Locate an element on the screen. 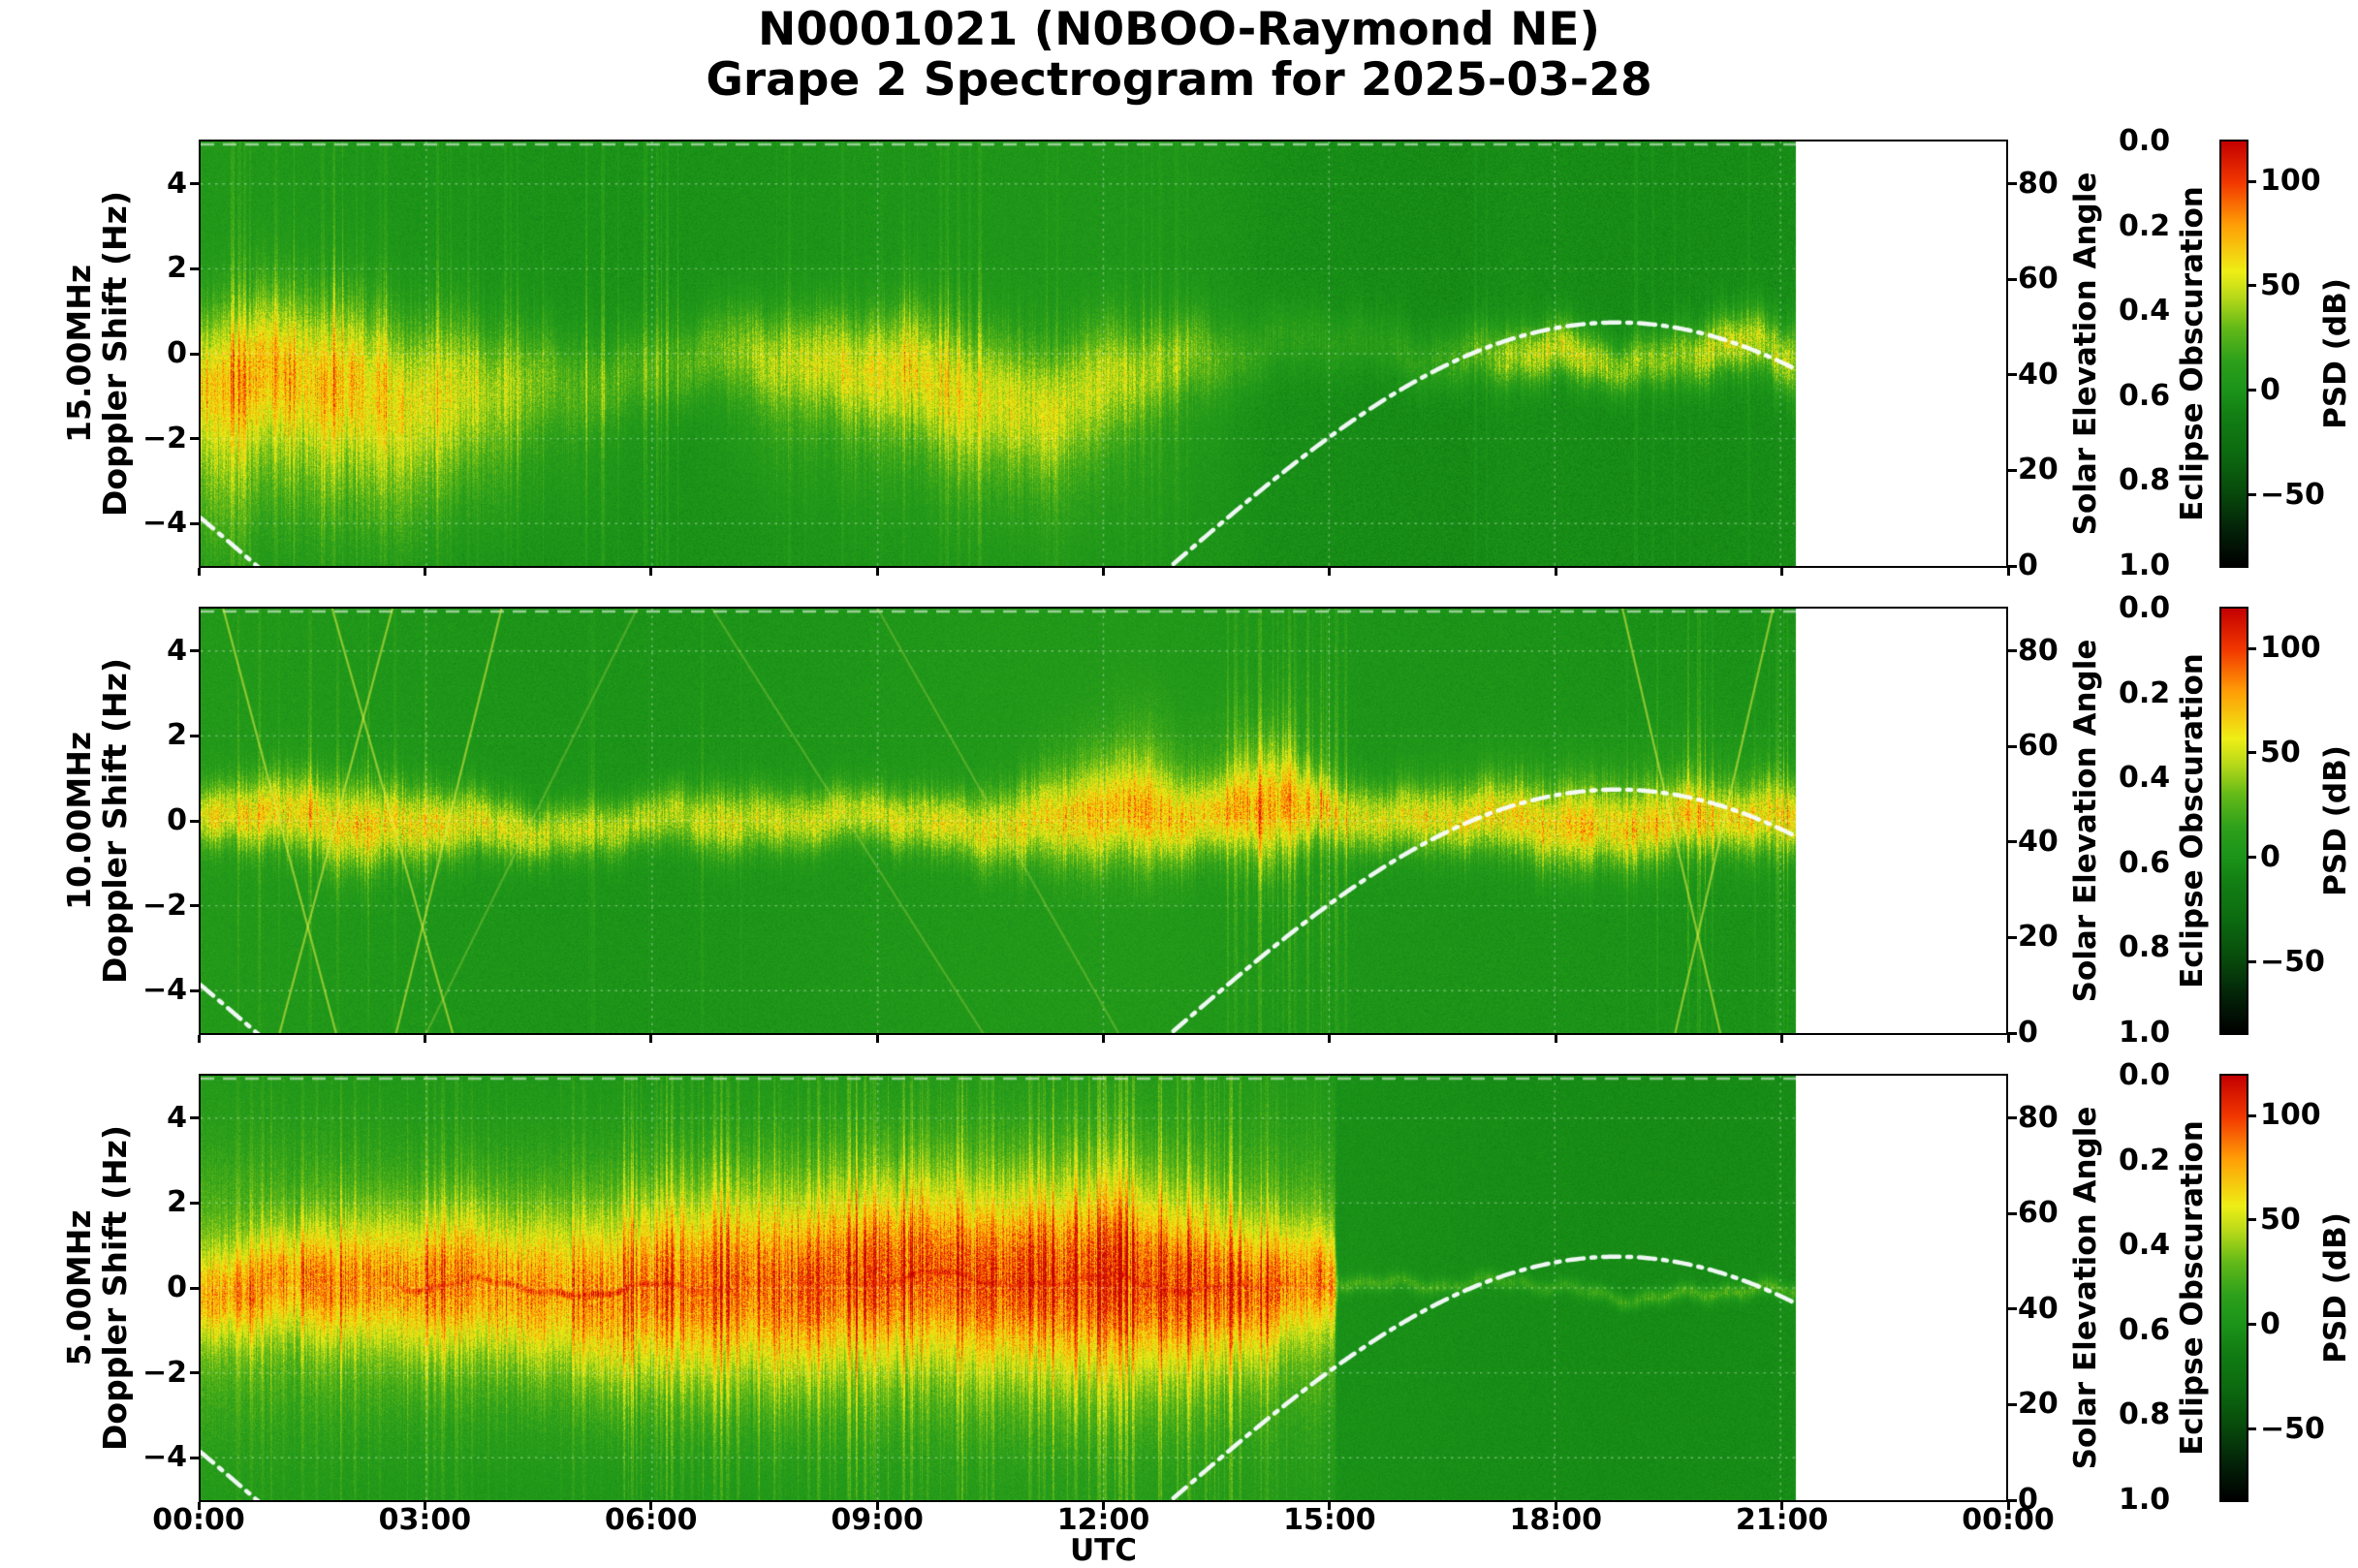 This screenshot has height=1568, width=2358. x-axis-label: UTC is located at coordinates (1103, 1551).